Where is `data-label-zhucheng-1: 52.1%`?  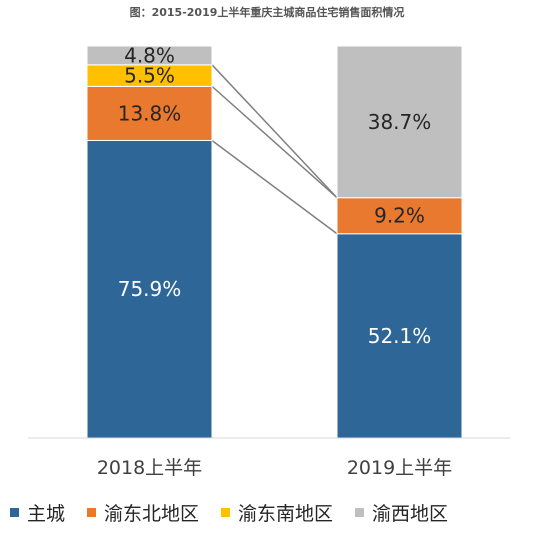
data-label-zhucheng-1: 52.1% is located at coordinates (400, 336).